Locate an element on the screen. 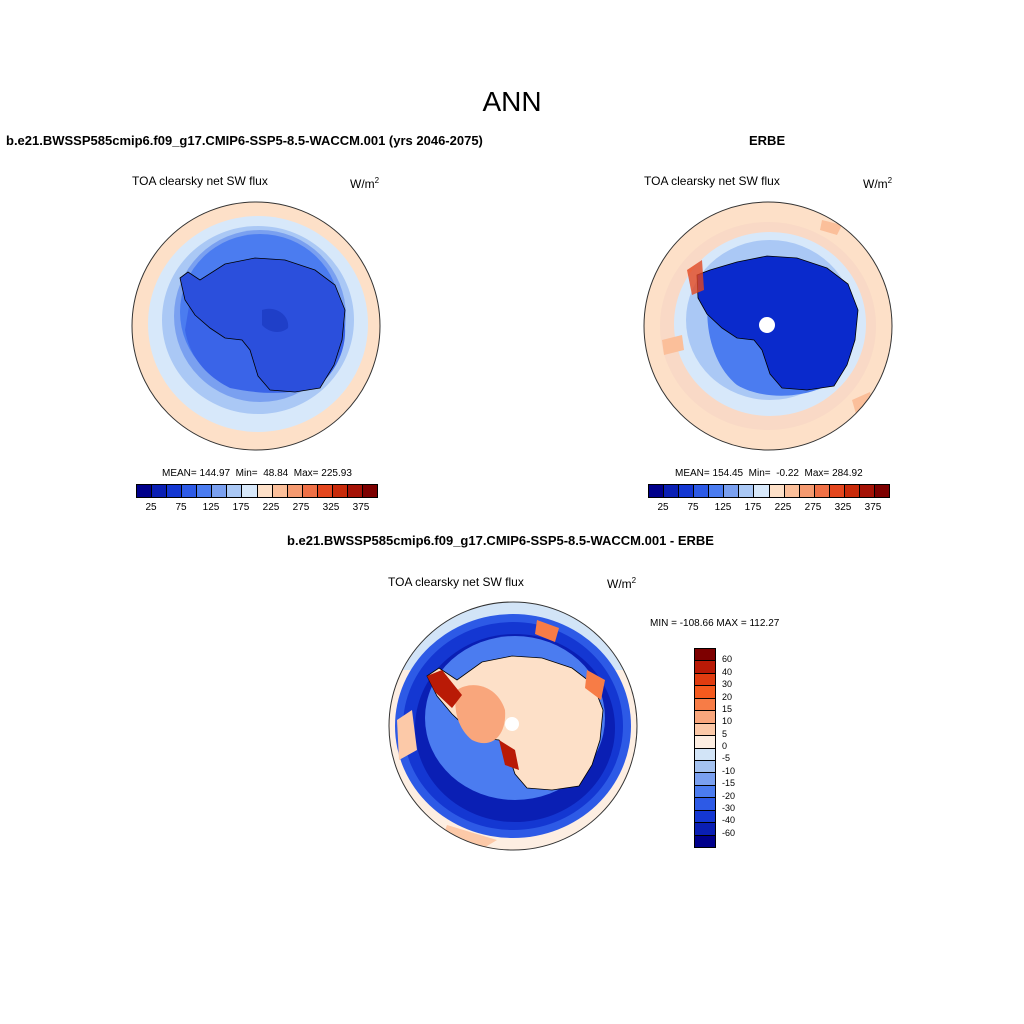 This screenshot has height=1024, width=1024. obs-colorbar is located at coordinates (769, 491).